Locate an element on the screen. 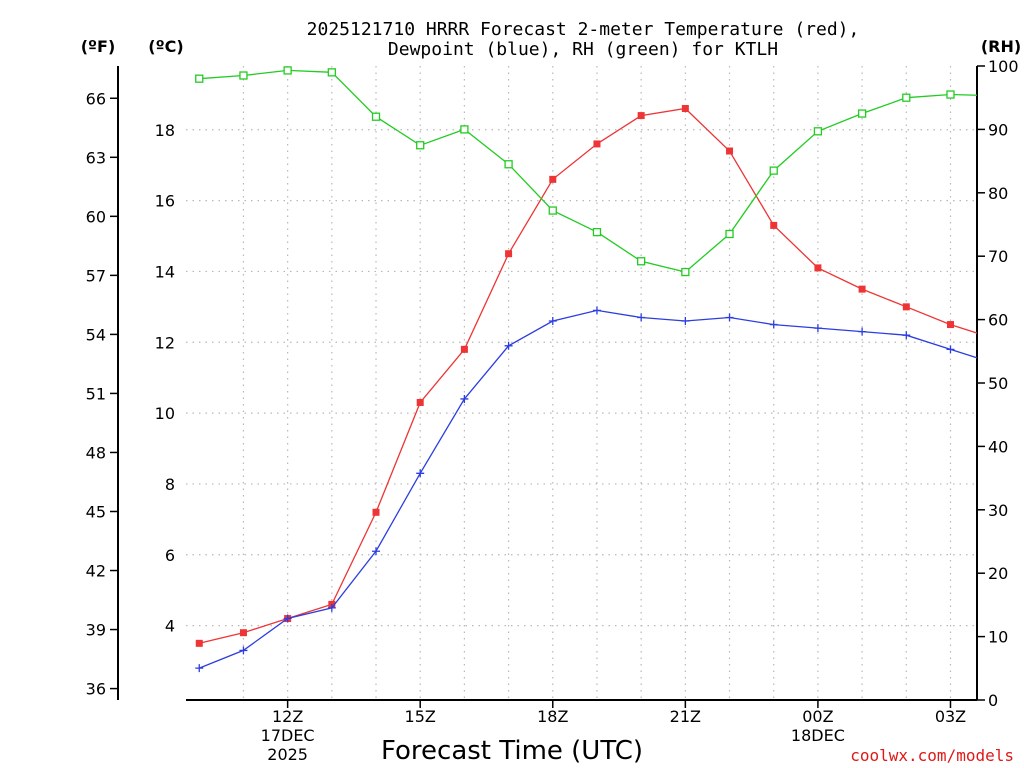 This screenshot has height=768, width=1024. fahrenheit-tick-label: 36 is located at coordinates (96, 689).